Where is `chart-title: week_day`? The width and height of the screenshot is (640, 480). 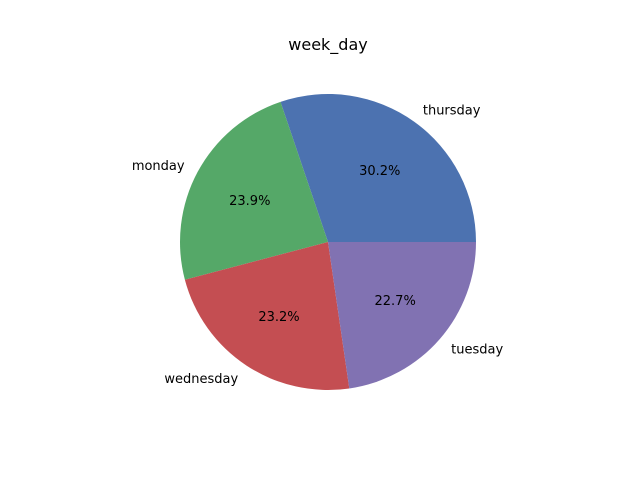 chart-title: week_day is located at coordinates (327, 45).